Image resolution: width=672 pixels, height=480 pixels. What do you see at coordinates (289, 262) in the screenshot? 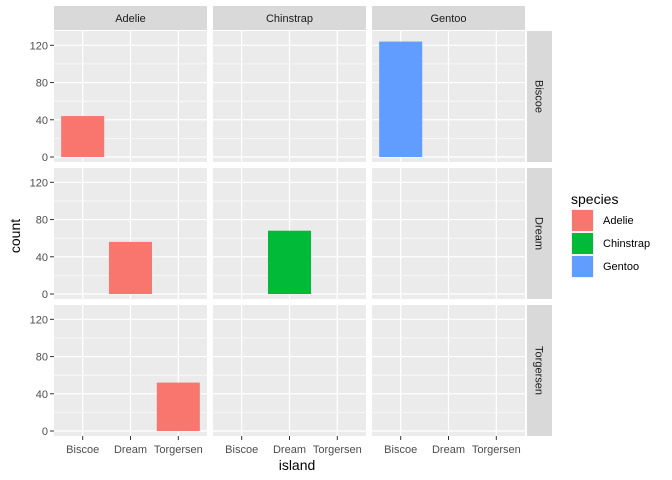
I see `bar-chinstrap-dream` at bounding box center [289, 262].